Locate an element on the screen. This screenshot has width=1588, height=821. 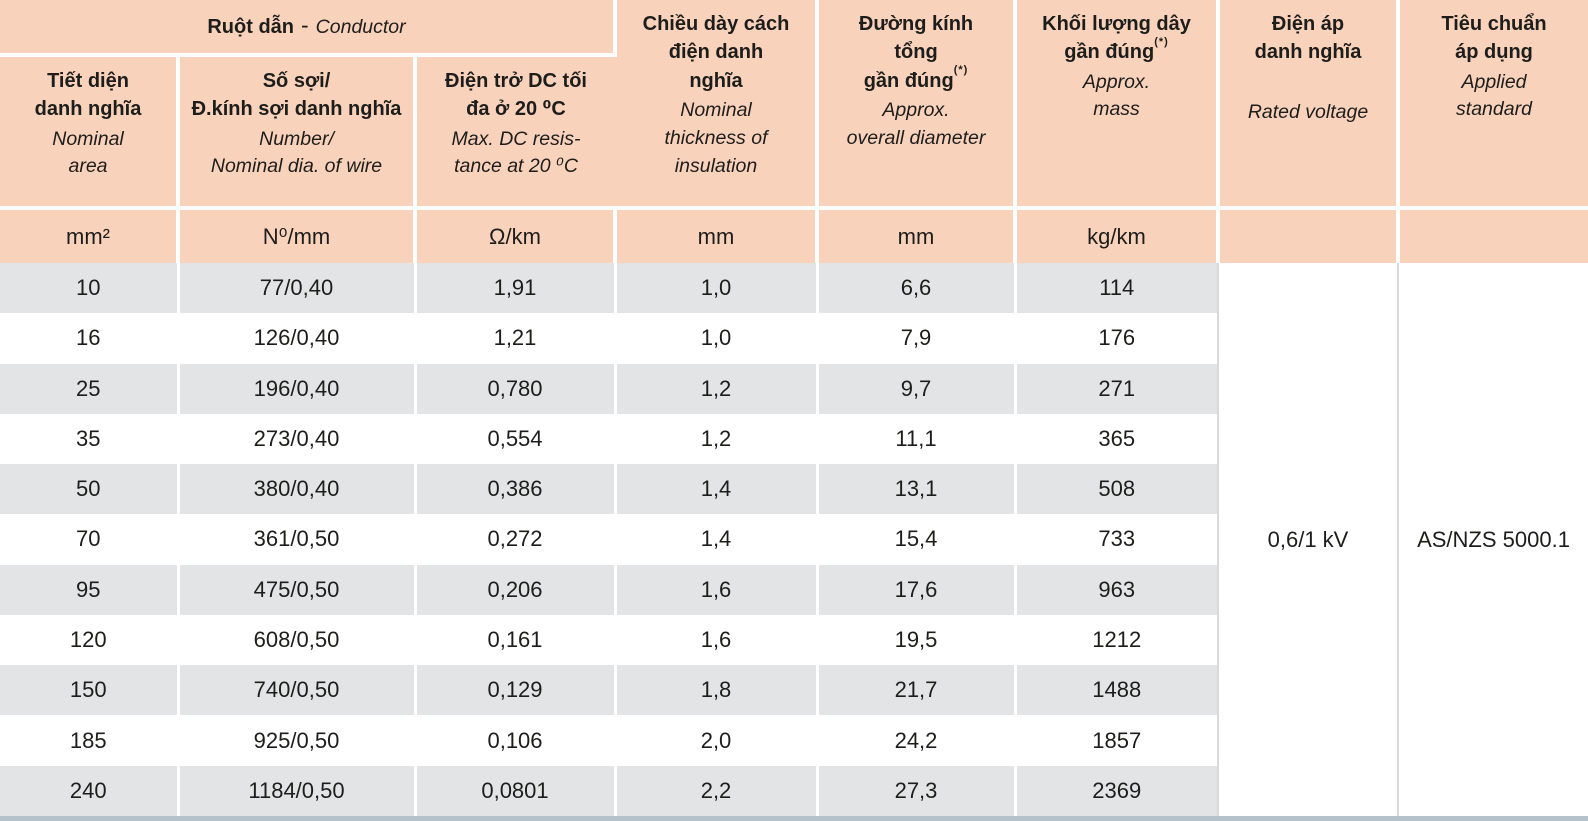
cell-mass: 271 is located at coordinates (1116, 388).